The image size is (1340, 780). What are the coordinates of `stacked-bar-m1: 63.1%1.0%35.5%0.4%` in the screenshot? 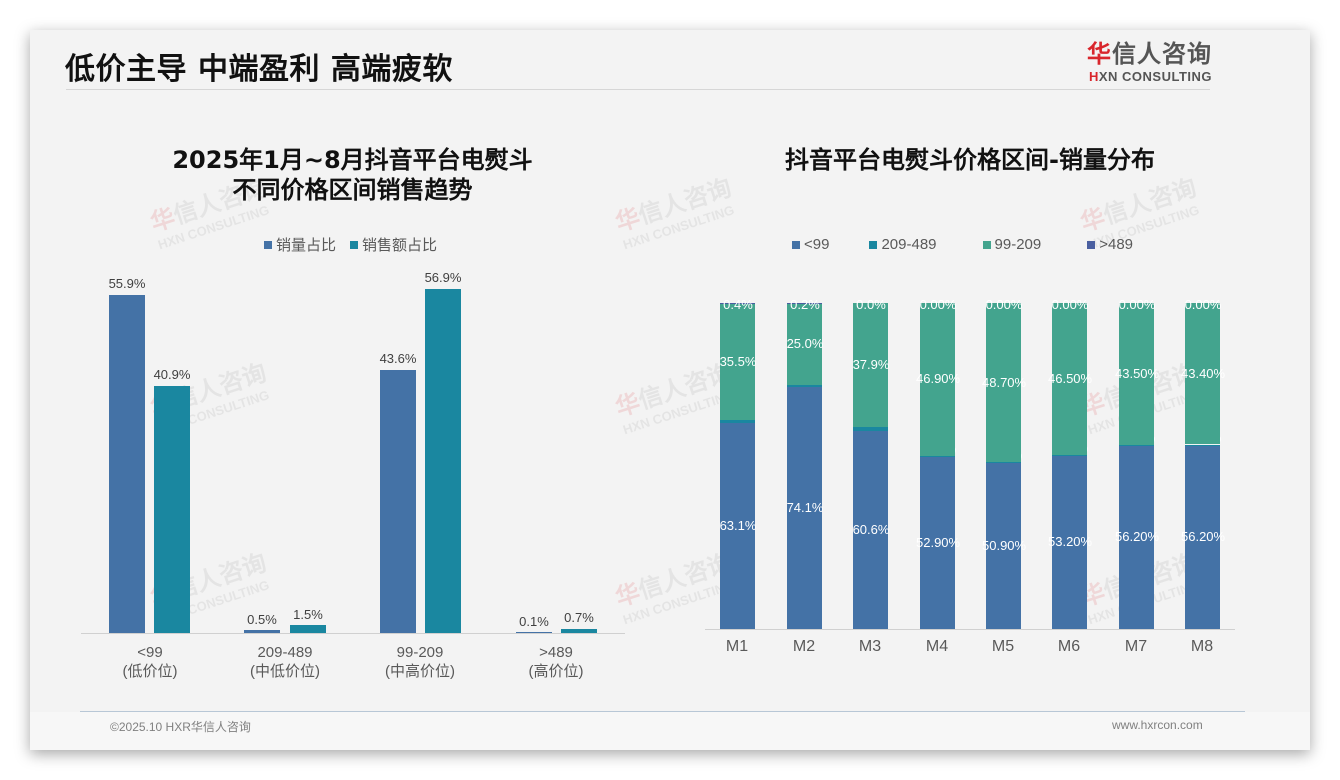 It's located at (738, 463).